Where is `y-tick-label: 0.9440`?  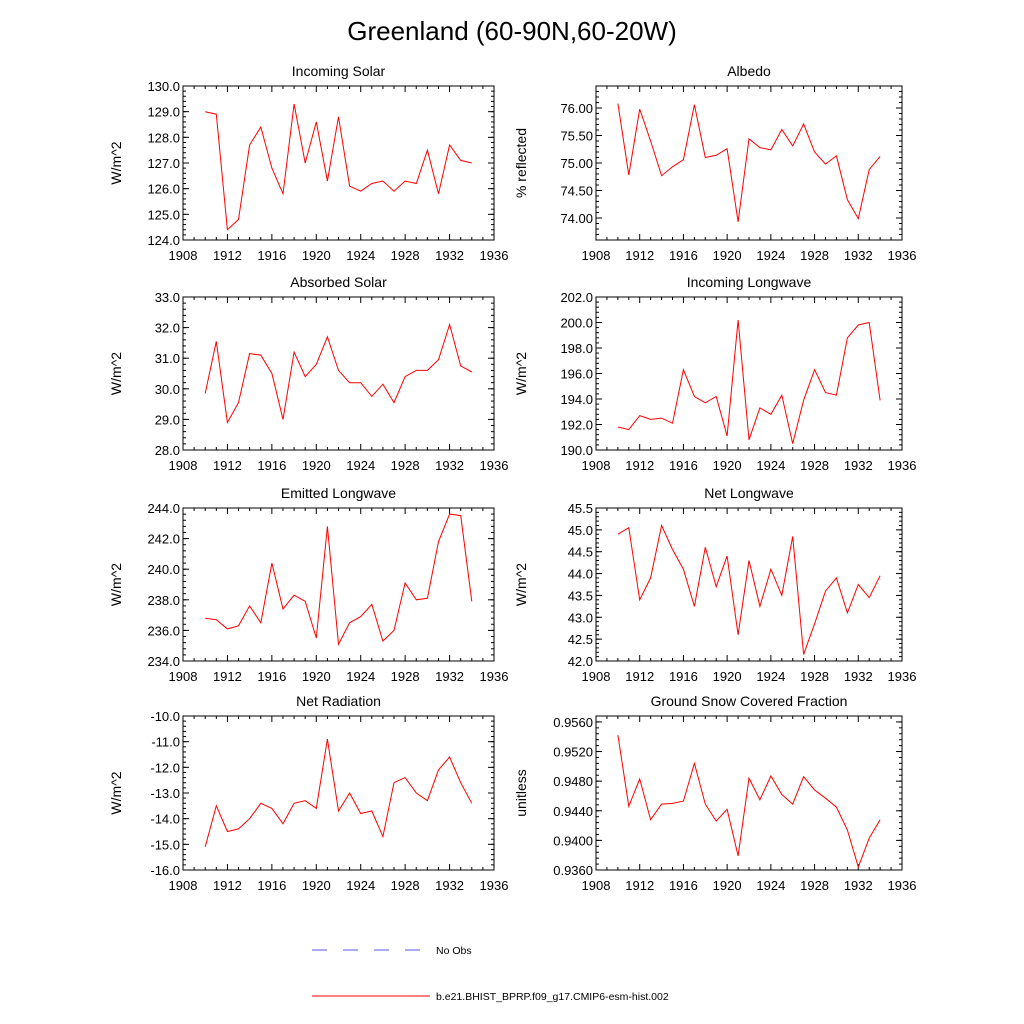
y-tick-label: 0.9440 is located at coordinates (573, 811).